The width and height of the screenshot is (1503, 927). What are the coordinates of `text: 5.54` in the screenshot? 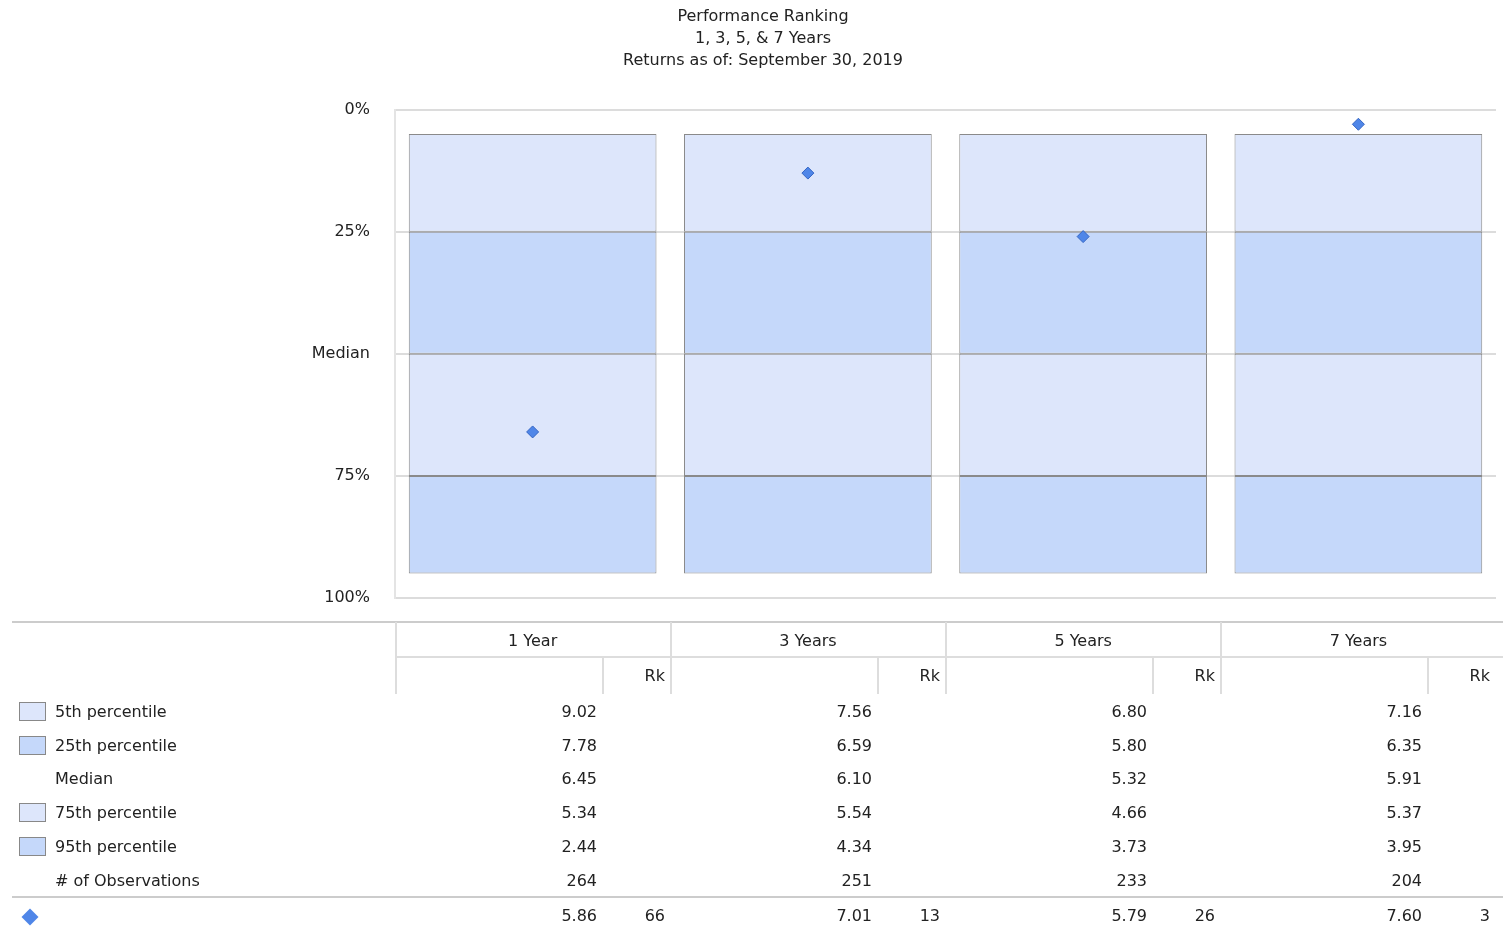 It's located at (853, 813).